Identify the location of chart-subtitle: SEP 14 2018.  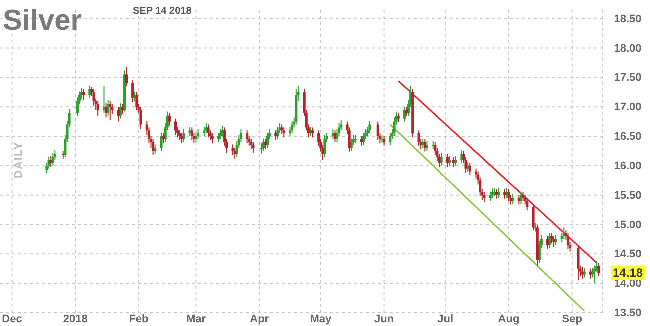
(162, 11).